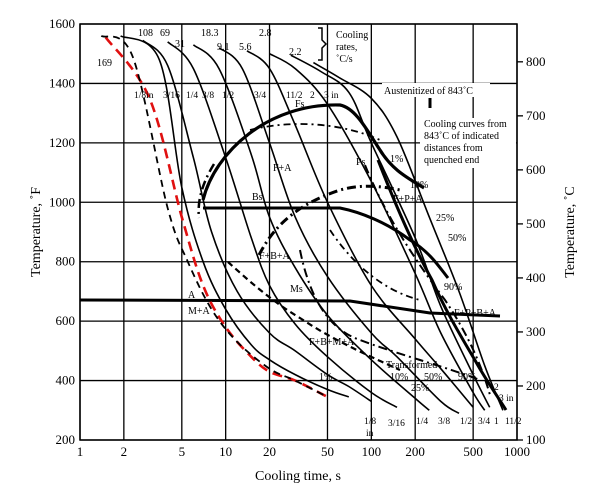 This screenshot has width=592, height=487. What do you see at coordinates (66, 320) in the screenshot?
I see `y-tick-label-f: 600` at bounding box center [66, 320].